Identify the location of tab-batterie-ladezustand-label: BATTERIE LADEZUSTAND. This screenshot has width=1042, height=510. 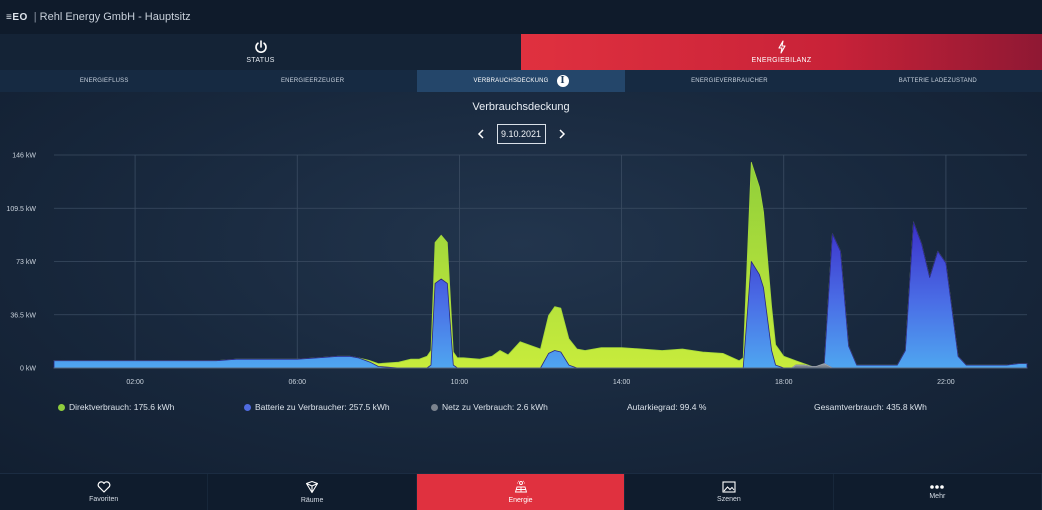
(937, 81).